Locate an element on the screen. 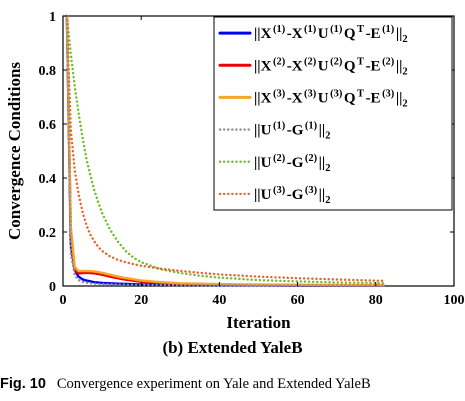 Image resolution: width=465 pixels, height=401 pixels. figure-label: Fig. 10 is located at coordinates (23, 384).